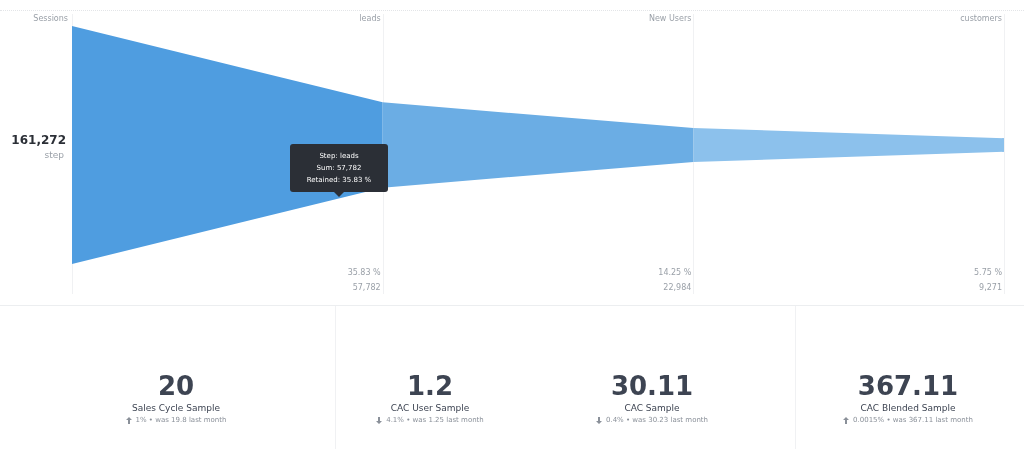 Image resolution: width=1024 pixels, height=449 pixels. Describe the element at coordinates (675, 272) in the screenshot. I see `text: 14.25 %` at that location.